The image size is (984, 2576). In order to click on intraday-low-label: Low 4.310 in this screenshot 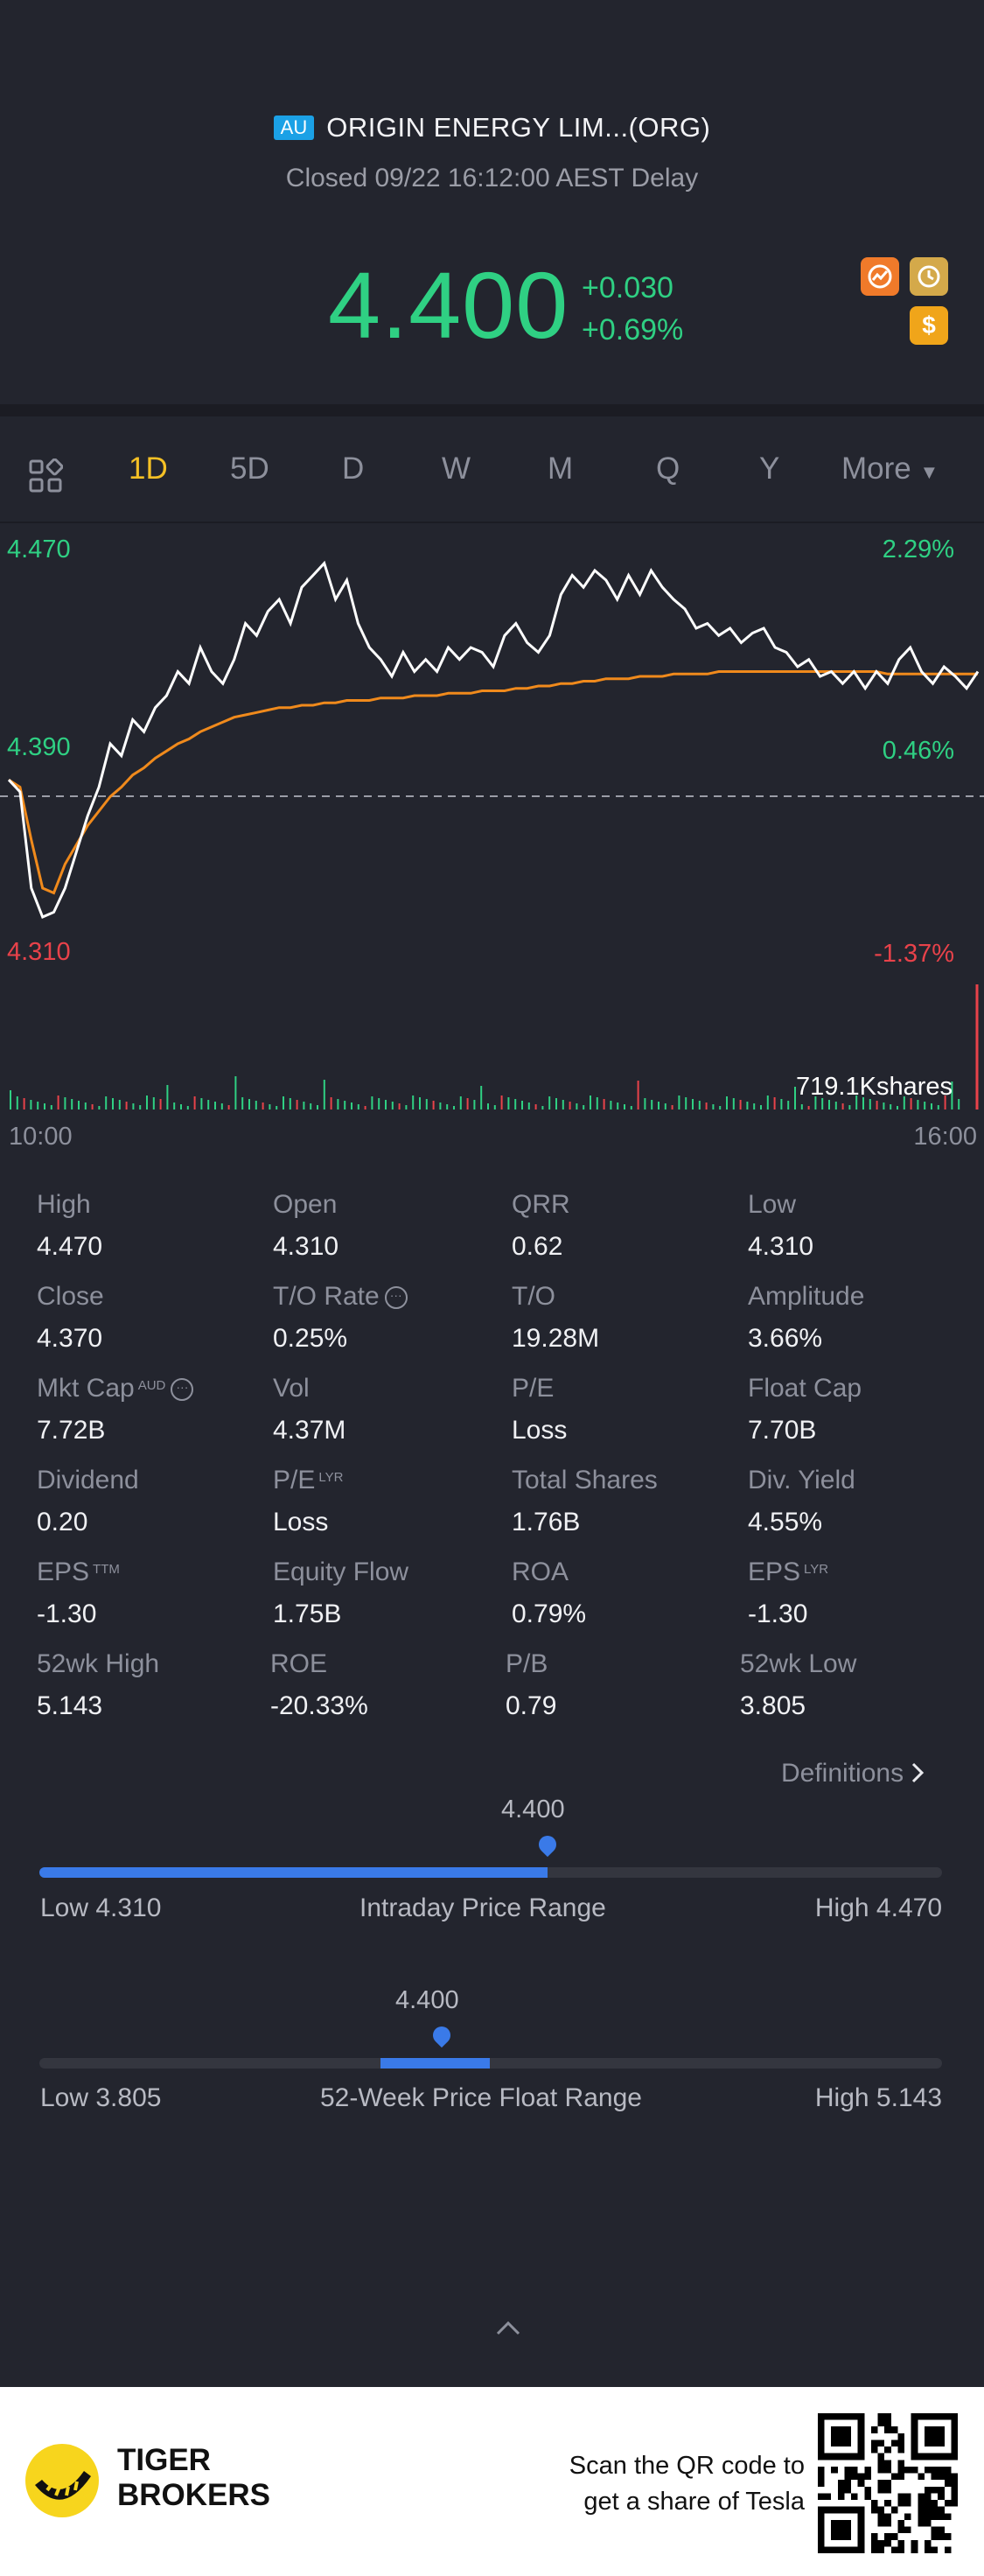, I will do `click(101, 1908)`.